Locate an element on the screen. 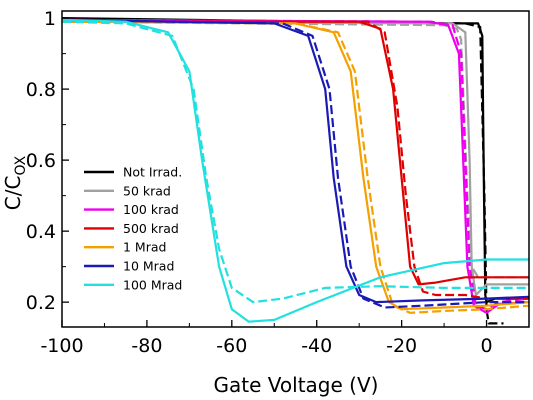 Image resolution: width=533 pixels, height=400 pixels. x-tick-label: 0 is located at coordinates (486, 346).